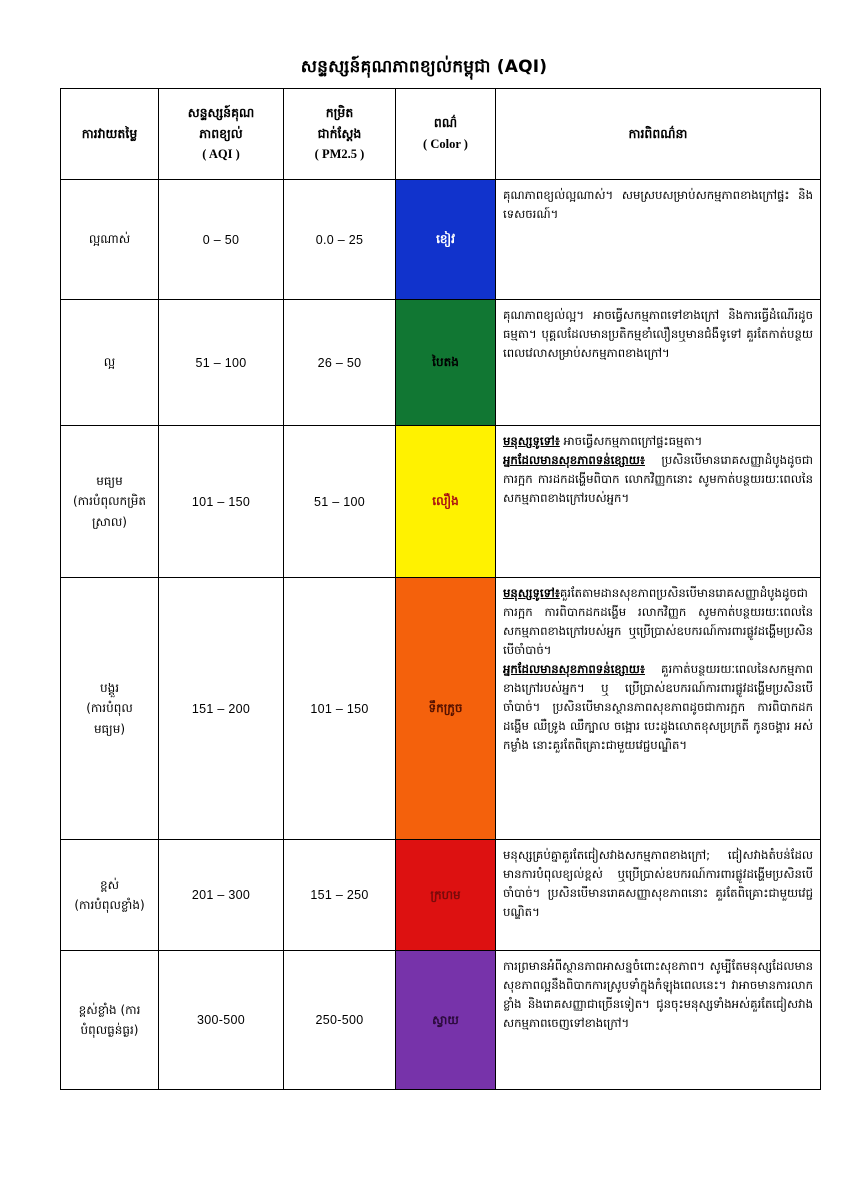 The image size is (848, 1200). What do you see at coordinates (221, 1020) in the screenshot?
I see `cell-aqi-range: 300-500` at bounding box center [221, 1020].